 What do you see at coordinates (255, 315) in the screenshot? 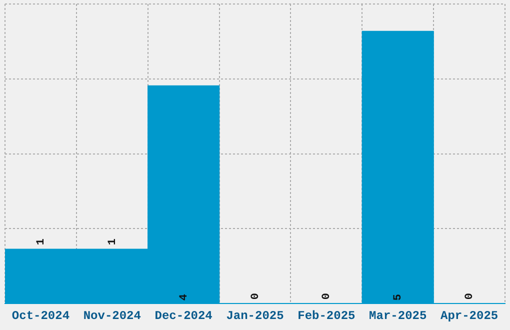
I see `x-tick-label: Jan-2025` at bounding box center [255, 315].